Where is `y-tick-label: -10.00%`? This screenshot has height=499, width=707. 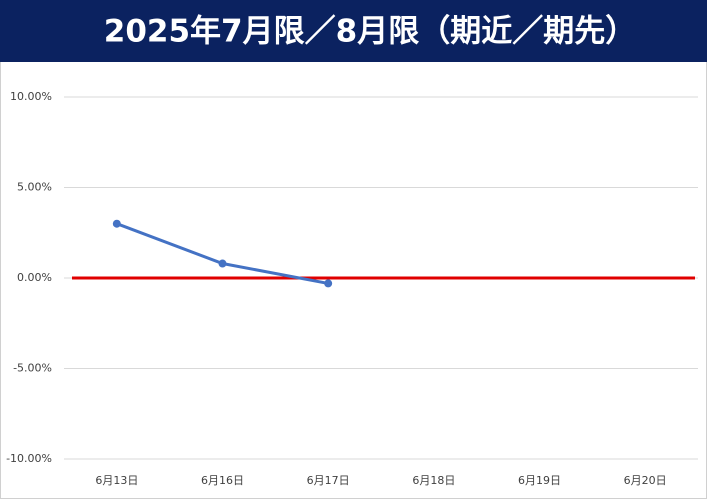
y-tick-label: -10.00% is located at coordinates (29, 458).